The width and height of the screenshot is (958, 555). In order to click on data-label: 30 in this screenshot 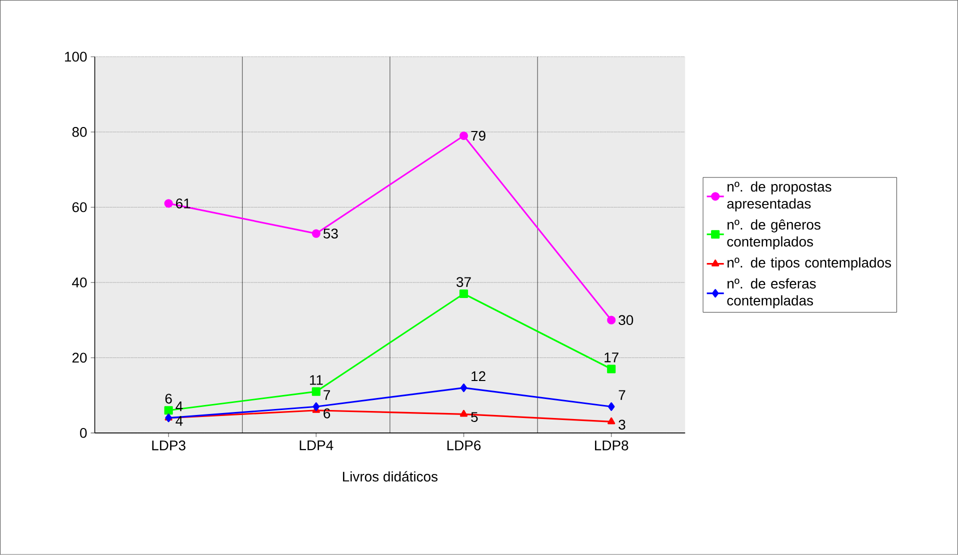, I will do `click(626, 320)`.